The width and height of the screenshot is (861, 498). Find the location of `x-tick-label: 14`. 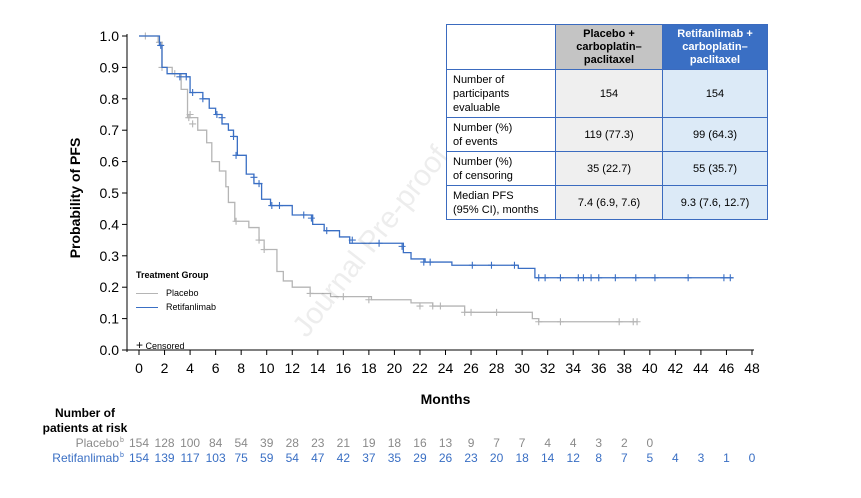

x-tick-label: 14 is located at coordinates (318, 368).